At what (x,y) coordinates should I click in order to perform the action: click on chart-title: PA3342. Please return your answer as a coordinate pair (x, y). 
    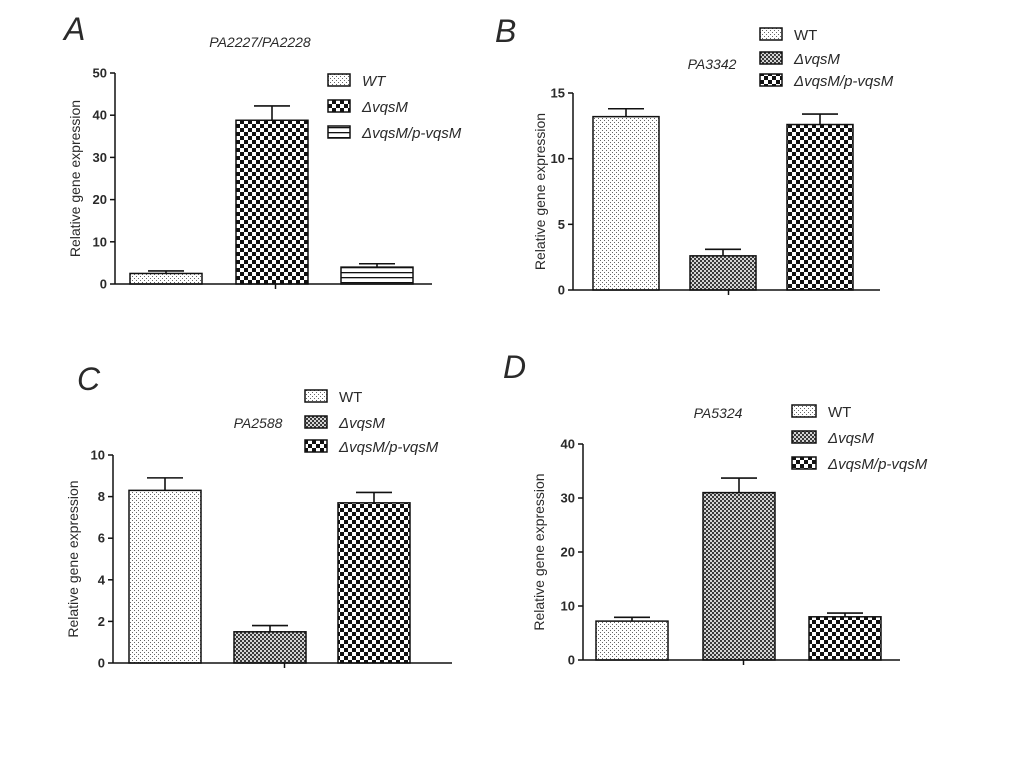
    Looking at the image, I should click on (712, 64).